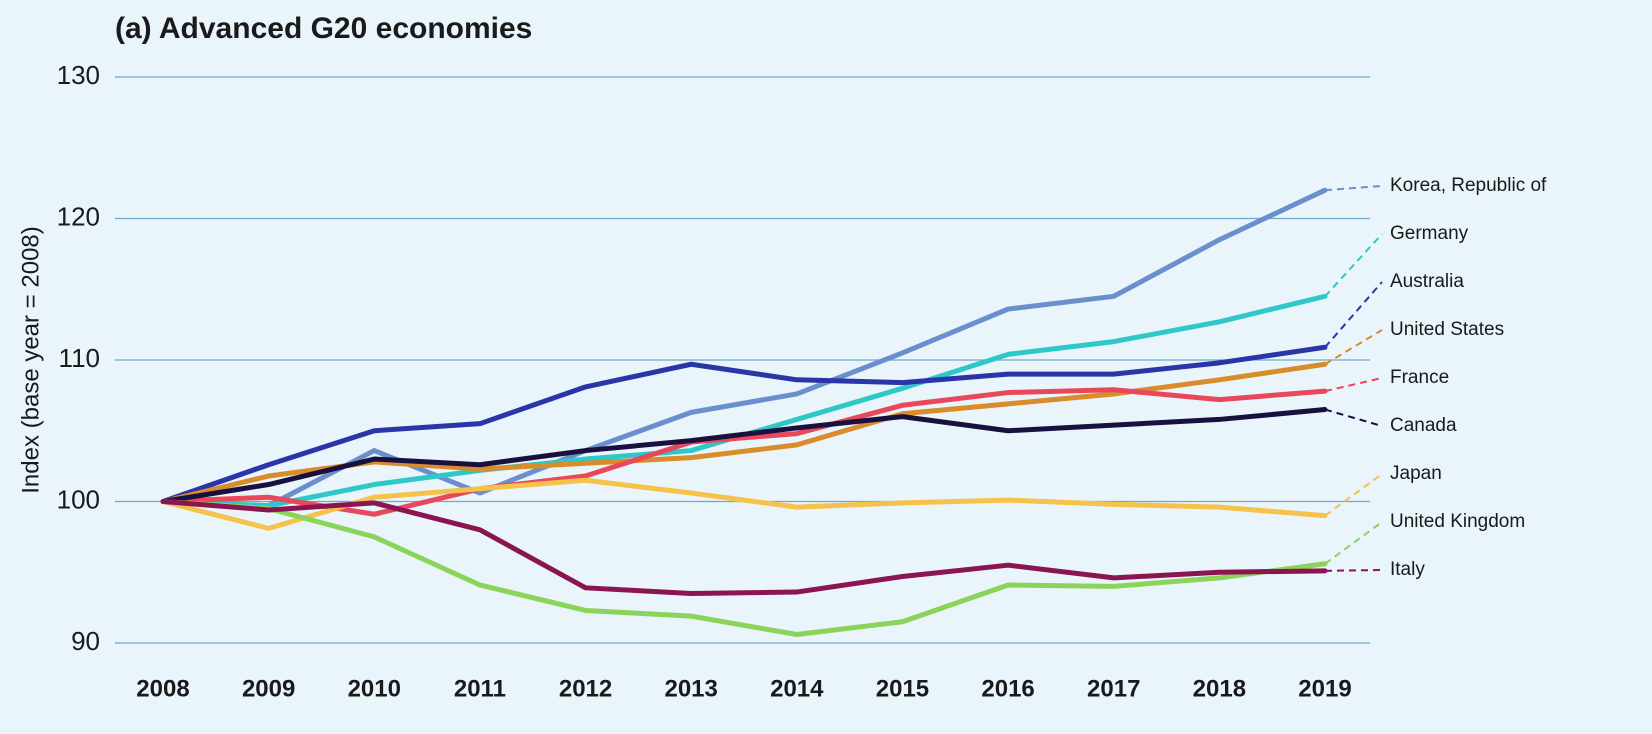 This screenshot has width=1652, height=734. Describe the element at coordinates (1447, 329) in the screenshot. I see `legend-label: United States` at that location.